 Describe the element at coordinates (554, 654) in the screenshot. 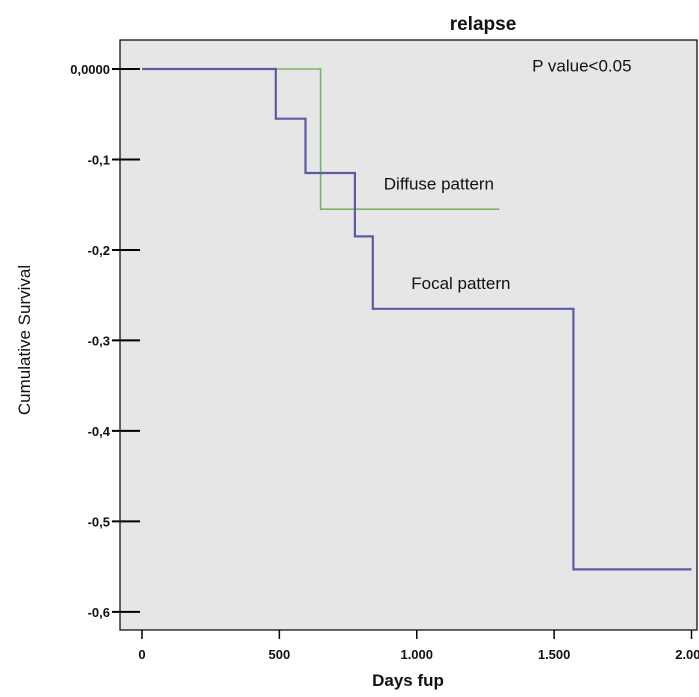

I see `x-tick-label: 1.500` at that location.